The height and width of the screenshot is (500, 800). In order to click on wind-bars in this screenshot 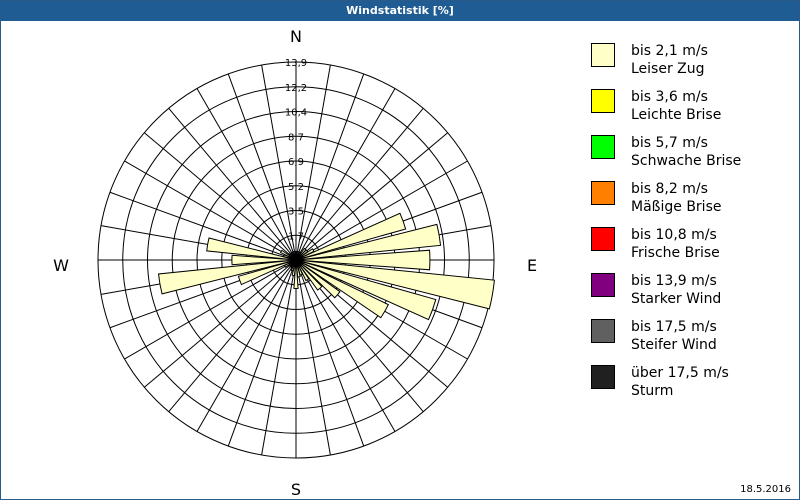, I will do `click(326, 266)`.